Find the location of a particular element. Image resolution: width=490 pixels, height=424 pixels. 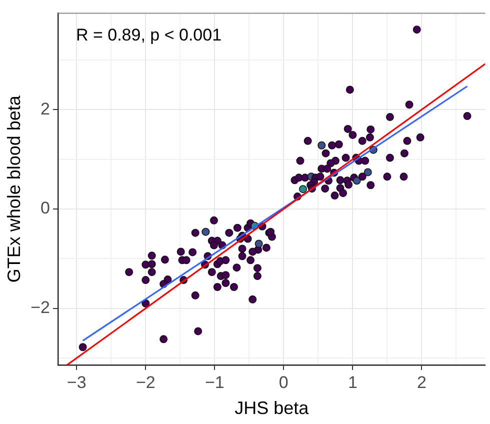

x-tick-label: −3 is located at coordinates (76, 382).